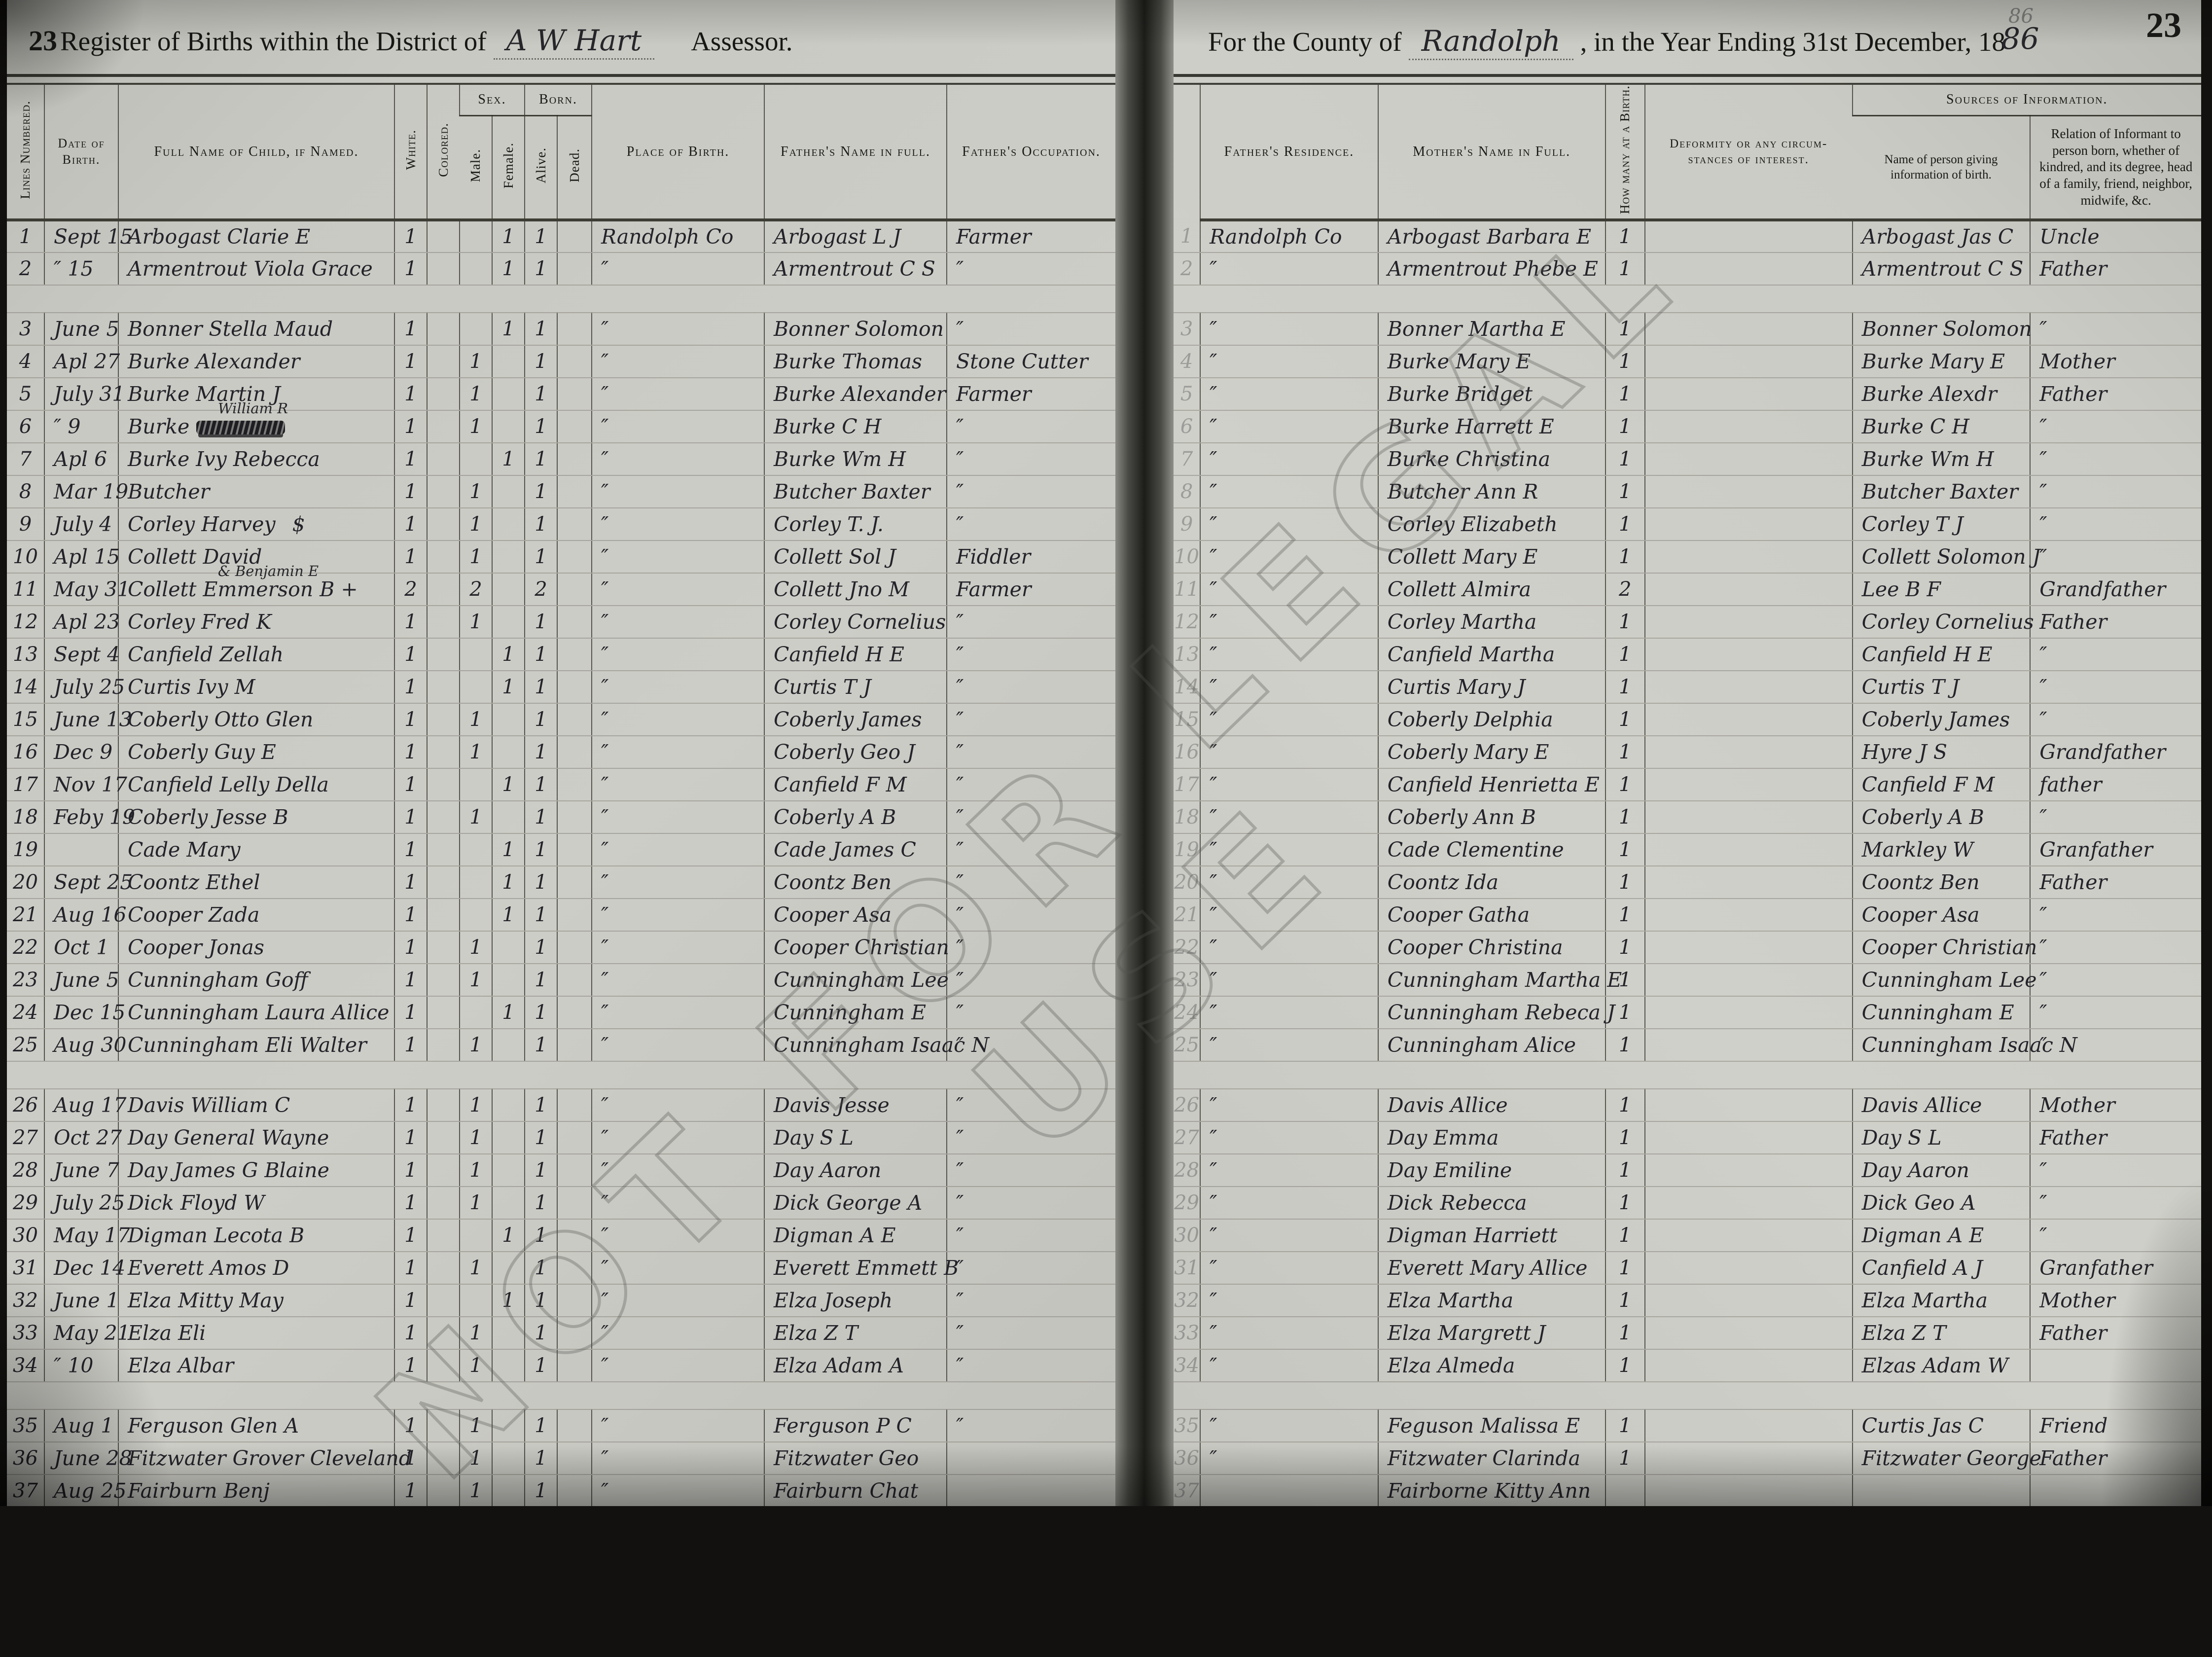 The width and height of the screenshot is (2212, 1657). What do you see at coordinates (855, 459) in the screenshot?
I see `cell-father-name: Burke Wm H` at bounding box center [855, 459].